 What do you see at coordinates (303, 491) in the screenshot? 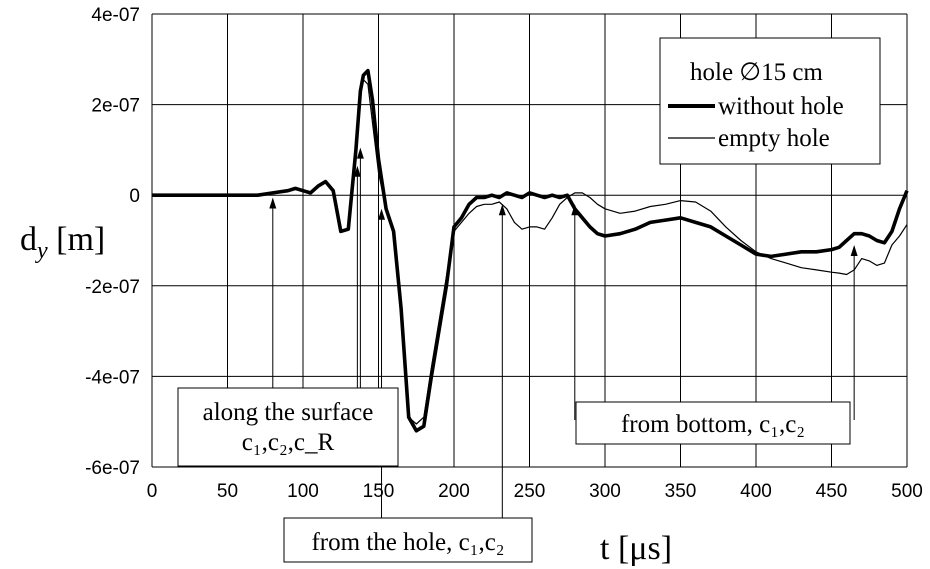
I see `x-tick-label: 100` at bounding box center [303, 491].